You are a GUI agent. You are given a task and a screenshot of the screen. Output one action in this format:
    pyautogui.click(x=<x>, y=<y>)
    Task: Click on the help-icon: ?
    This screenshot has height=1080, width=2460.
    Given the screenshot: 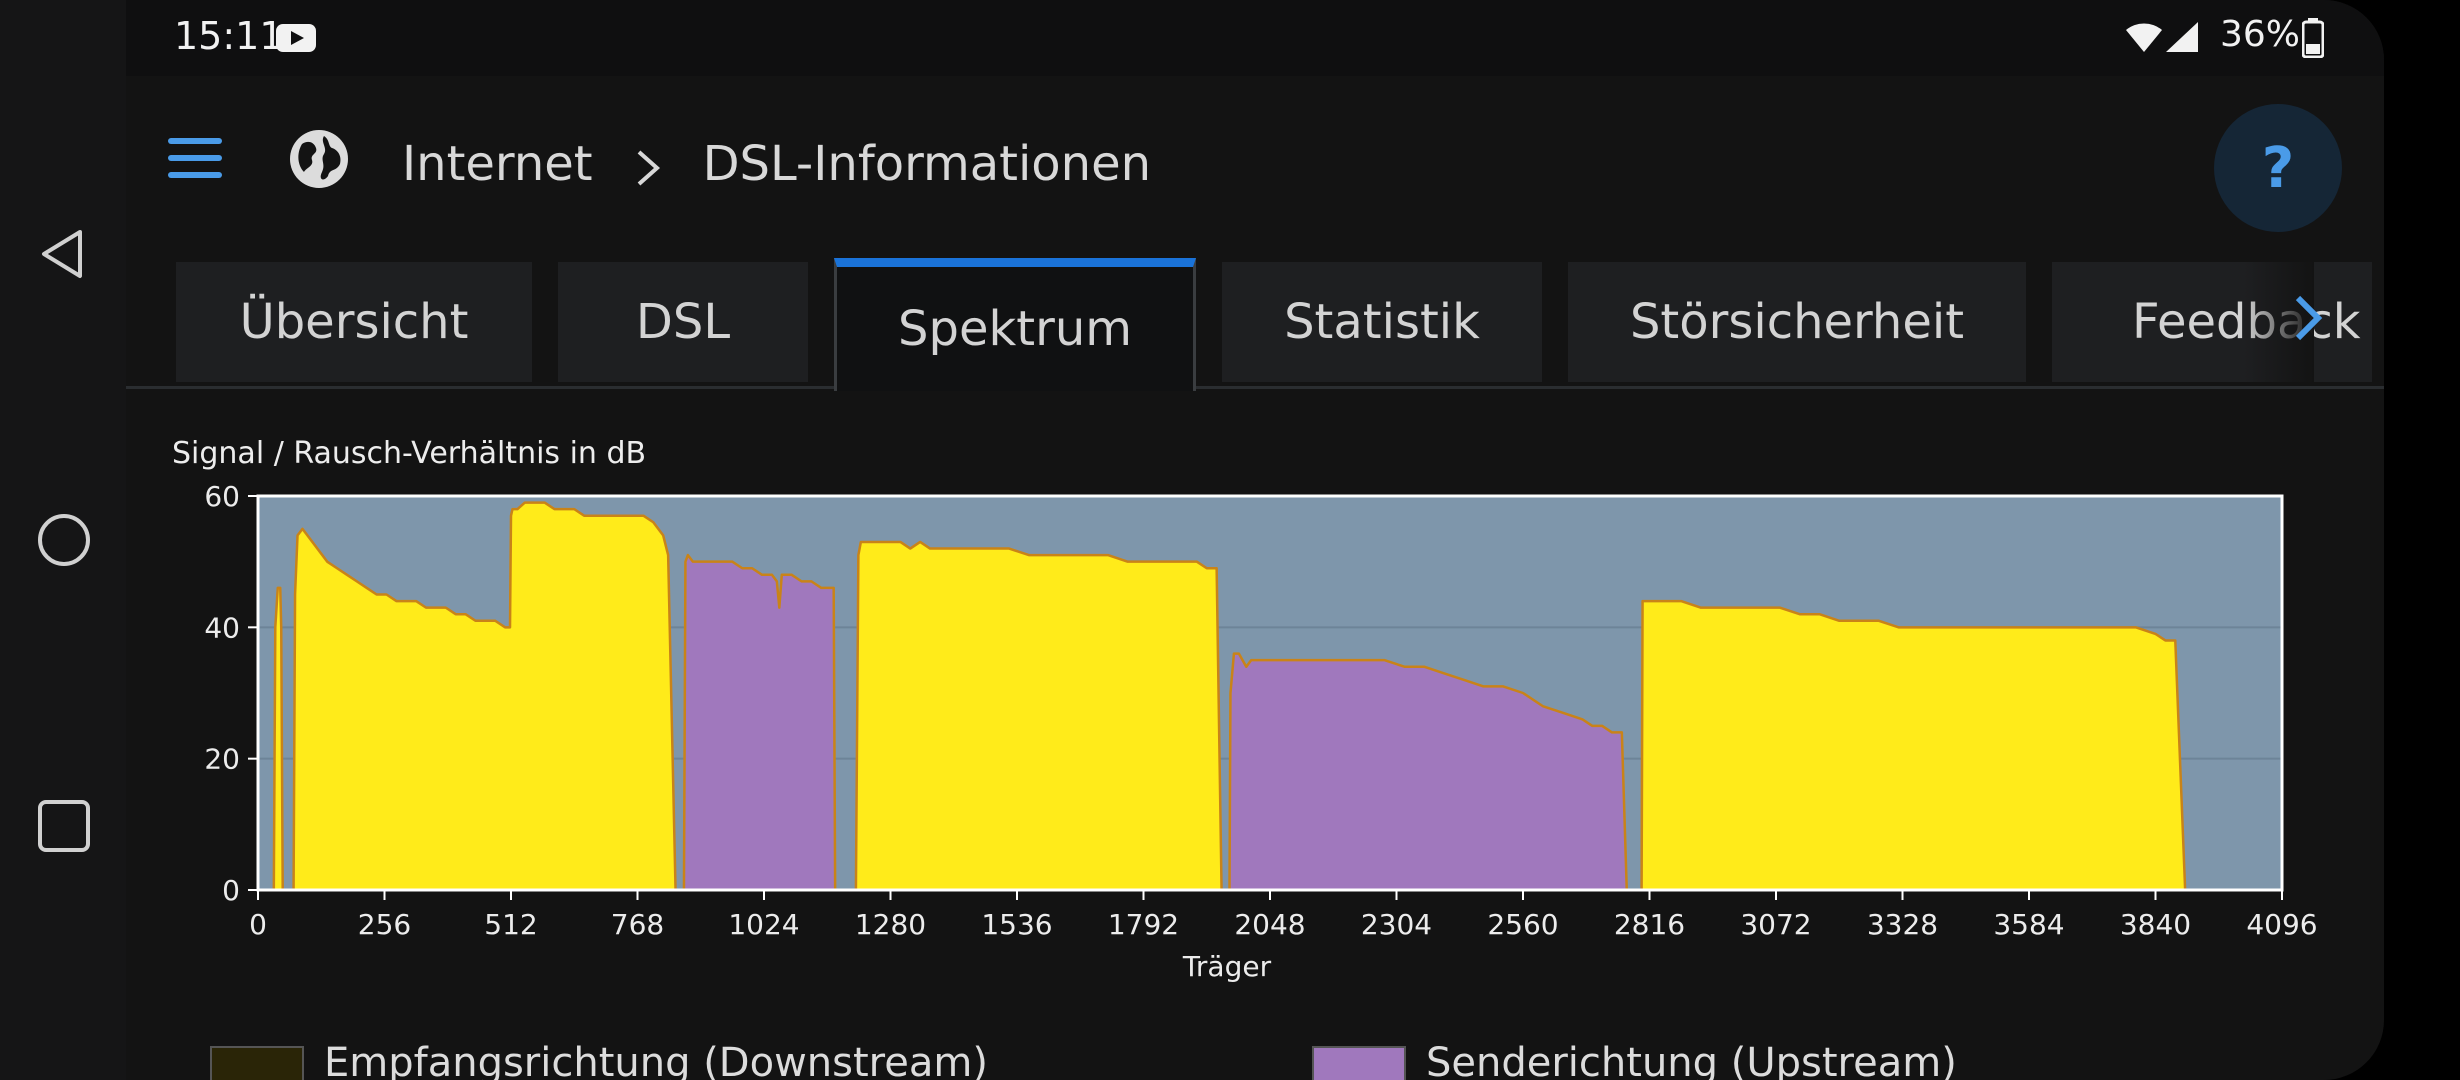 What is the action you would take?
    pyautogui.click(x=2278, y=168)
    